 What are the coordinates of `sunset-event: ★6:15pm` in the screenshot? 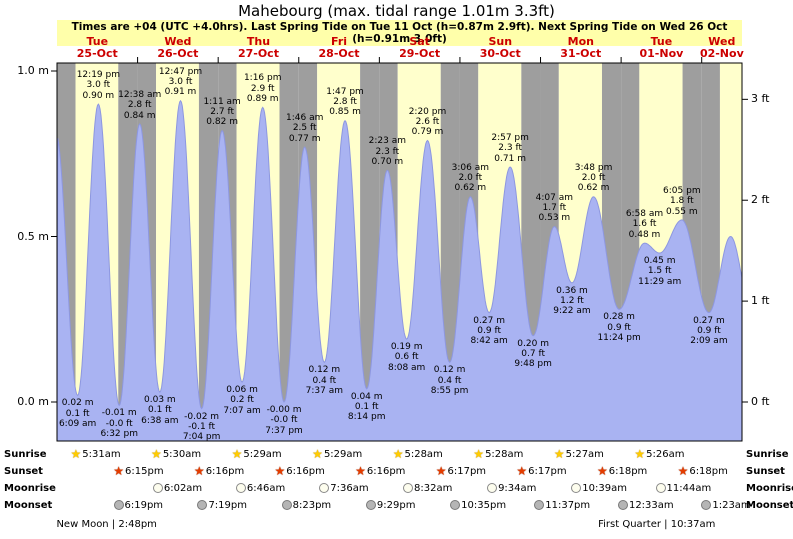 It's located at (138, 471).